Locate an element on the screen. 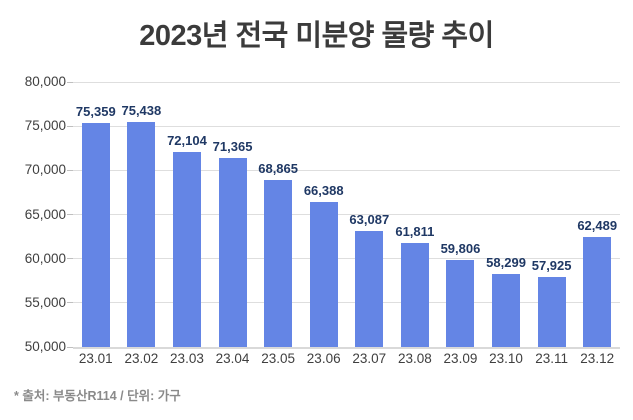  bar-group: 71,365 is located at coordinates (233, 214).